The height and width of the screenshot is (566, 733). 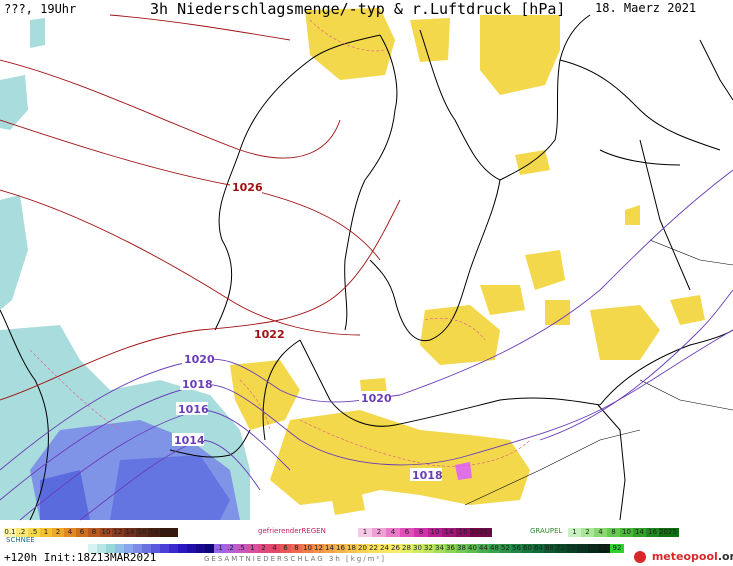 What do you see at coordinates (219, 548) in the screenshot?
I see `legend-swatch: .1` at bounding box center [219, 548].